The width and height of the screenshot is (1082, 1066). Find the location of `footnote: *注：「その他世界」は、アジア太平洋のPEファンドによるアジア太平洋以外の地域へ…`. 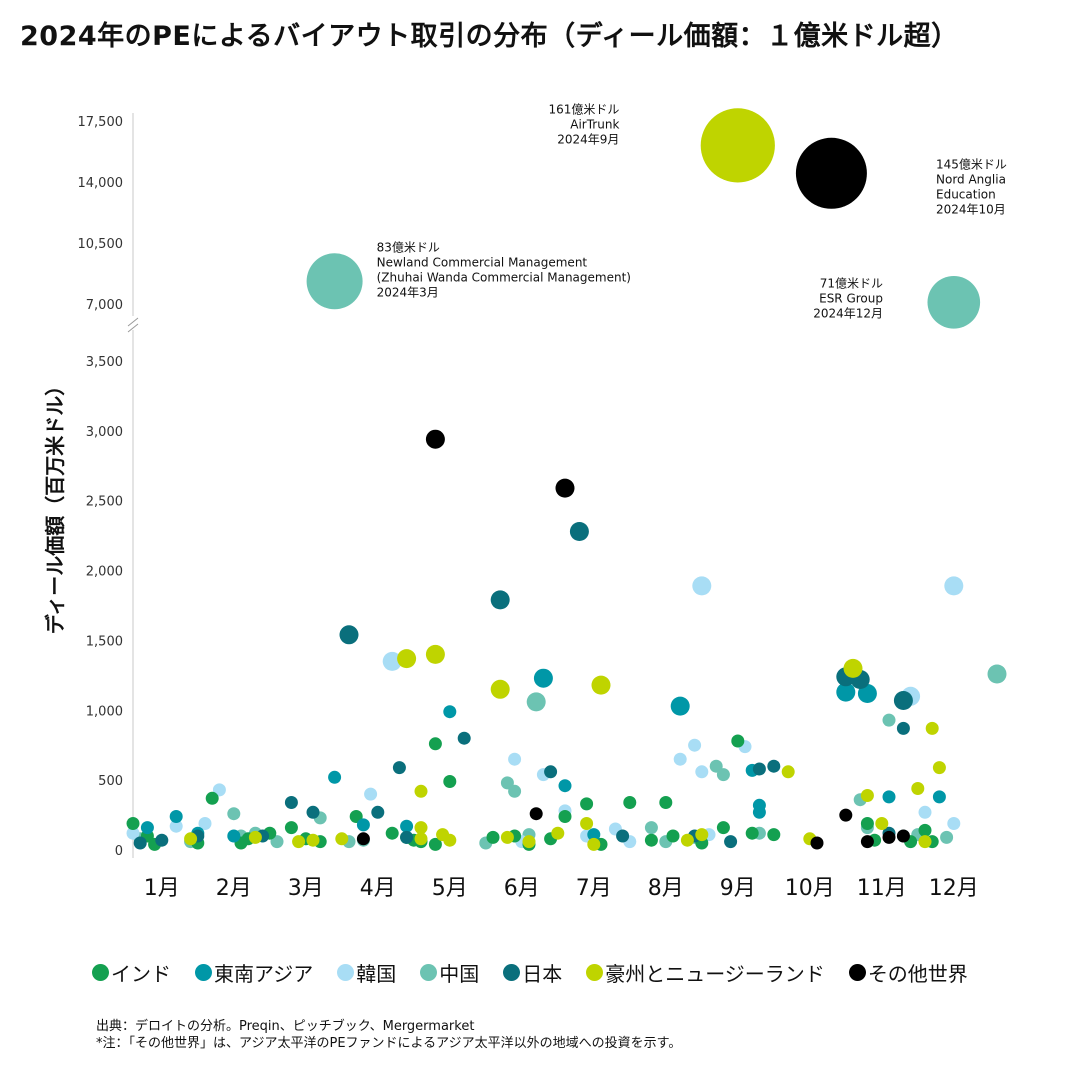

footnote: *注：「その他世界」は、アジア太平洋のPEファンドによるアジア太平洋以外の地域へ… is located at coordinates (389, 1043).